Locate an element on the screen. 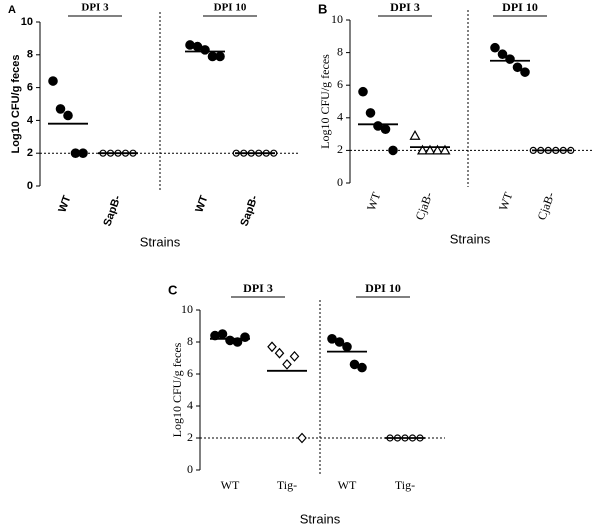  panel-label: B is located at coordinates (322, 8).